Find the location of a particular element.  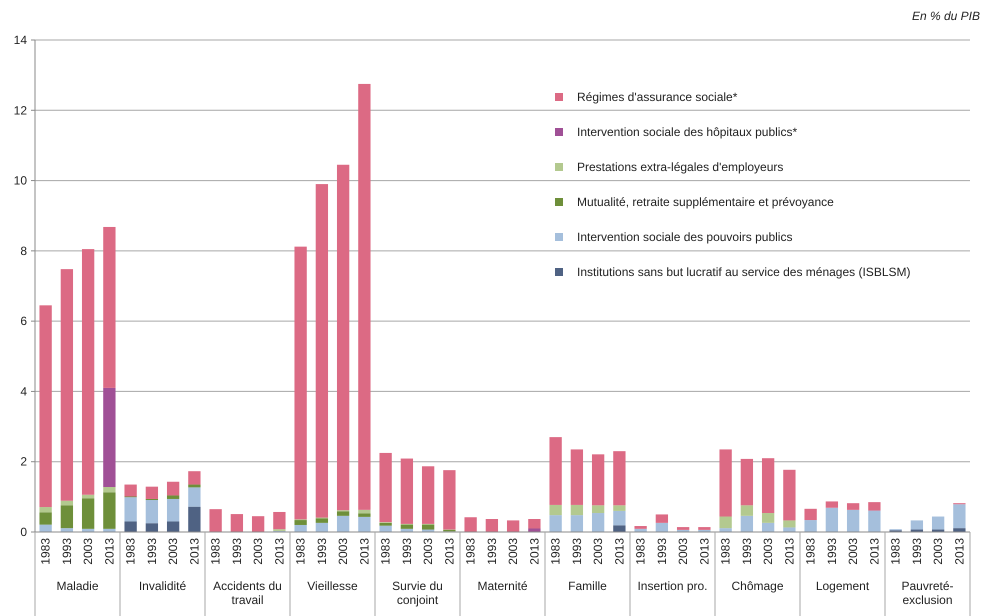

text: Pauvreté-exclusion is located at coordinates (927, 593).